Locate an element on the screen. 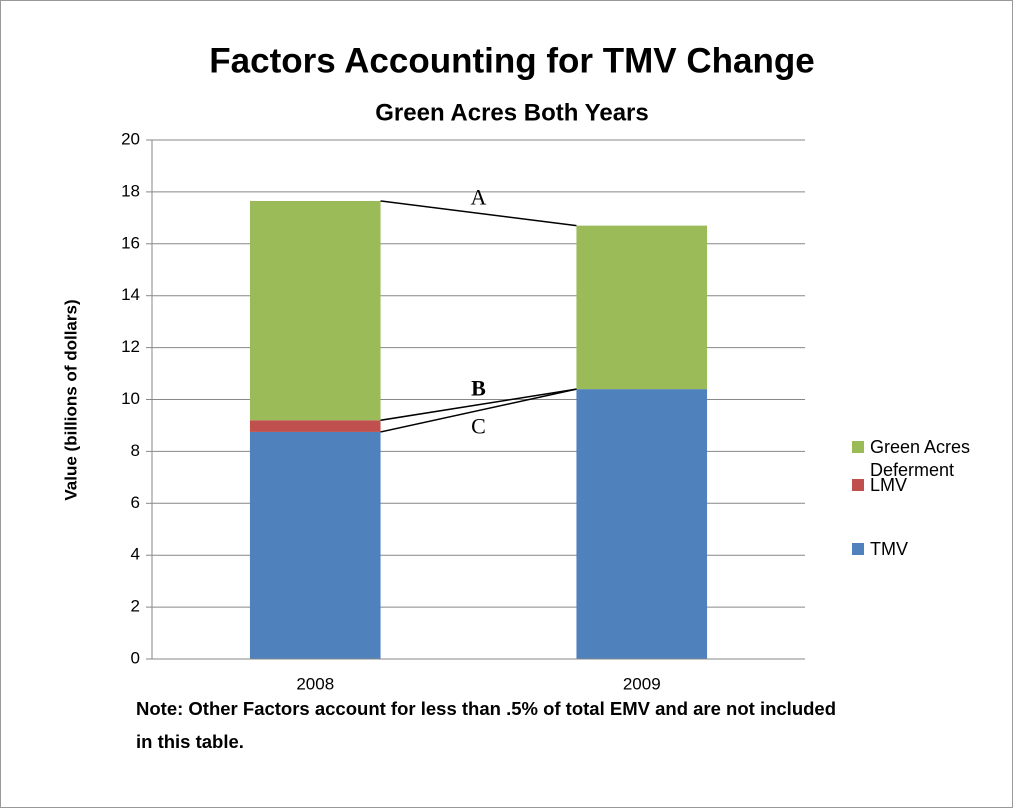 This screenshot has width=1014, height=809. annotation-label: A is located at coordinates (479, 196).